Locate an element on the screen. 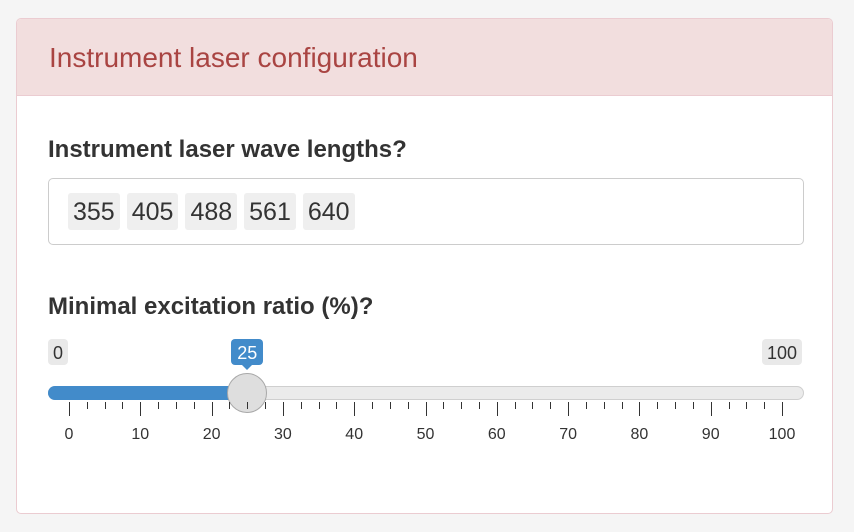  excitation-ratio-label: Minimal excitation ratio (%)? is located at coordinates (211, 306).